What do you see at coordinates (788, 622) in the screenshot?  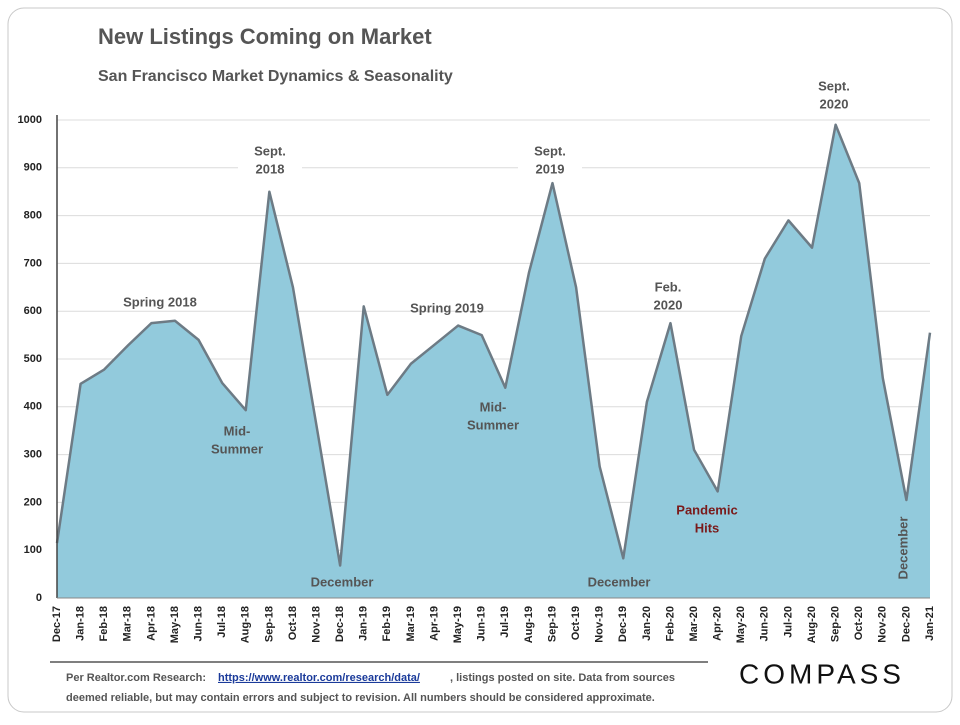 I see `x-tick-label: Jul-20` at bounding box center [788, 622].